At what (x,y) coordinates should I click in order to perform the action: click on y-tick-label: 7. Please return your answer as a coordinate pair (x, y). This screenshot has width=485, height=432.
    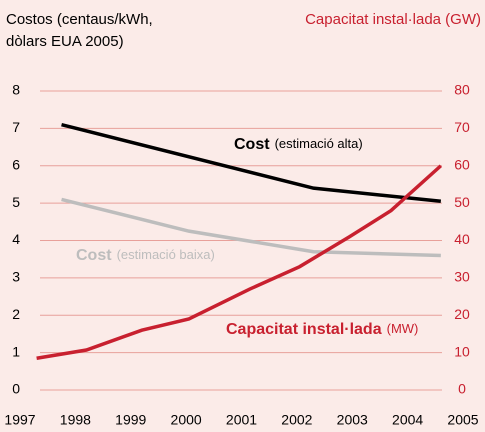
    Looking at the image, I should click on (16, 127).